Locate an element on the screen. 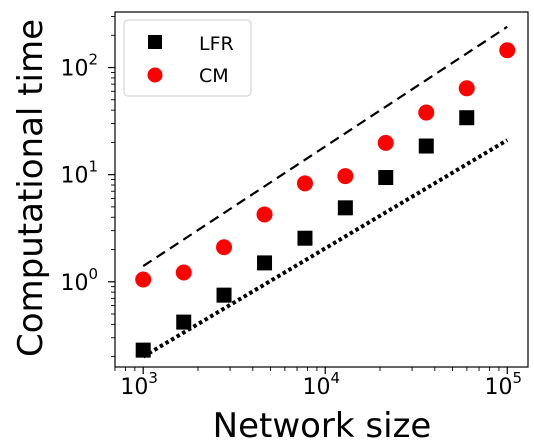 This screenshot has width=534, height=445. legend-box is located at coordinates (187, 58).